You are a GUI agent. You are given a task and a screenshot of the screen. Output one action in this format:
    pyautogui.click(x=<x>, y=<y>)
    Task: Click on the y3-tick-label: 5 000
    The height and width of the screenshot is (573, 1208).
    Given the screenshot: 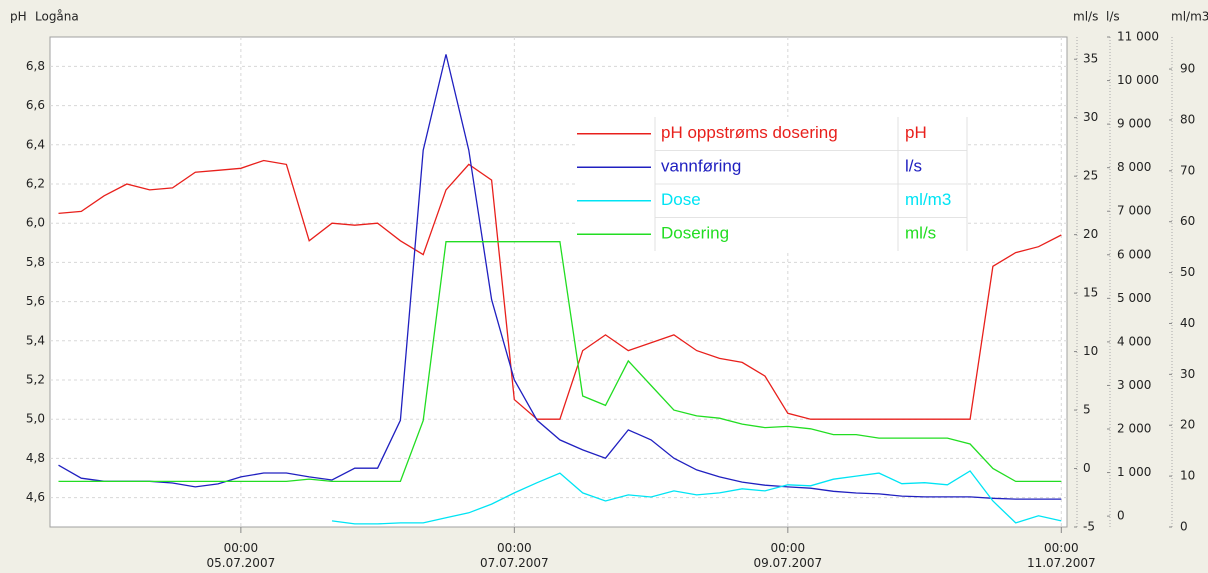 What is the action you would take?
    pyautogui.click(x=1134, y=298)
    